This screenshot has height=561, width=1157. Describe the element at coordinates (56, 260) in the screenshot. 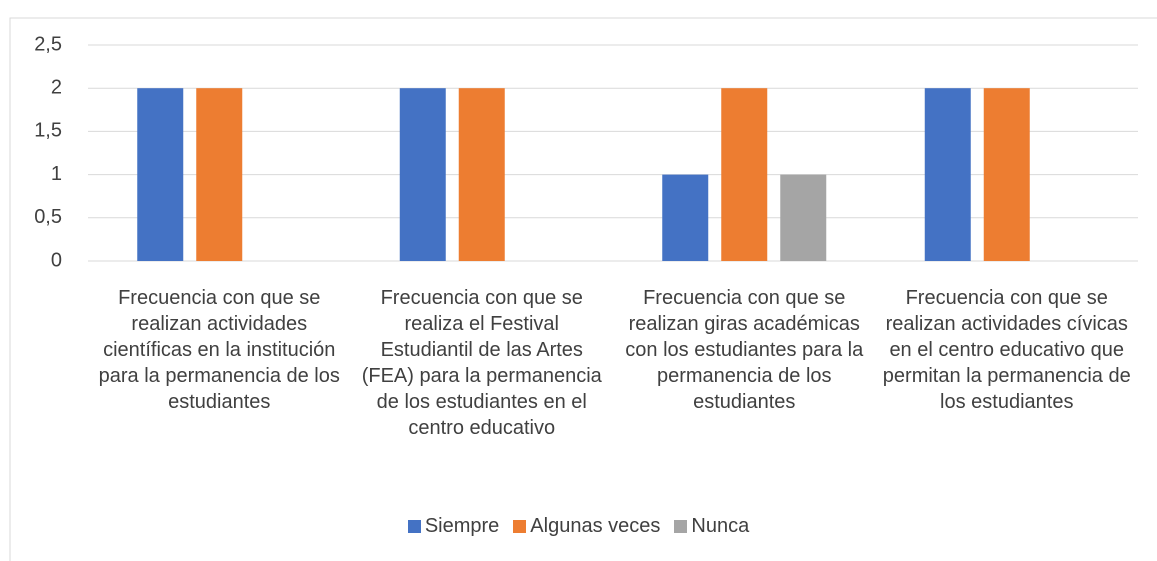

I see `y-tick-label: 0` at that location.